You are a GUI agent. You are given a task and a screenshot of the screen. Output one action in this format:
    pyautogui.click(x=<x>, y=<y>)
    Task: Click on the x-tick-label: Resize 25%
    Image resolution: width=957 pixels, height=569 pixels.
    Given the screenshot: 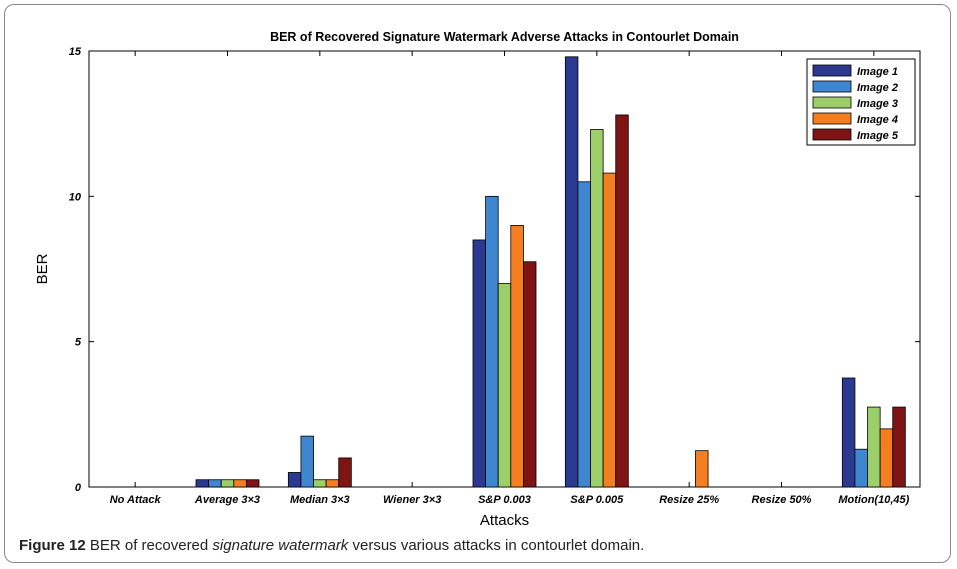 What is the action you would take?
    pyautogui.click(x=689, y=500)
    